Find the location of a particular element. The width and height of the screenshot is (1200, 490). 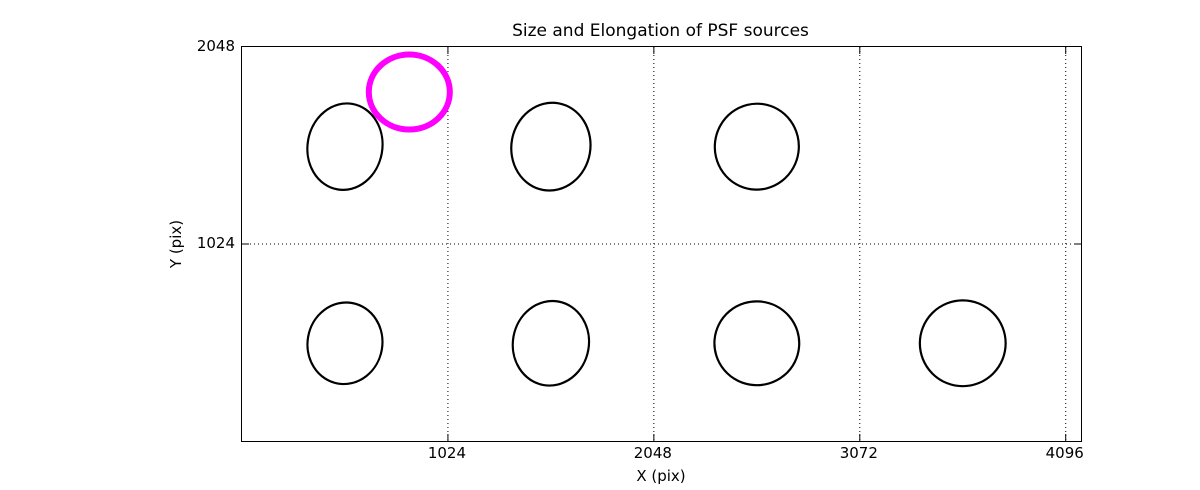

x-tick-label: 4096 is located at coordinates (1064, 453).